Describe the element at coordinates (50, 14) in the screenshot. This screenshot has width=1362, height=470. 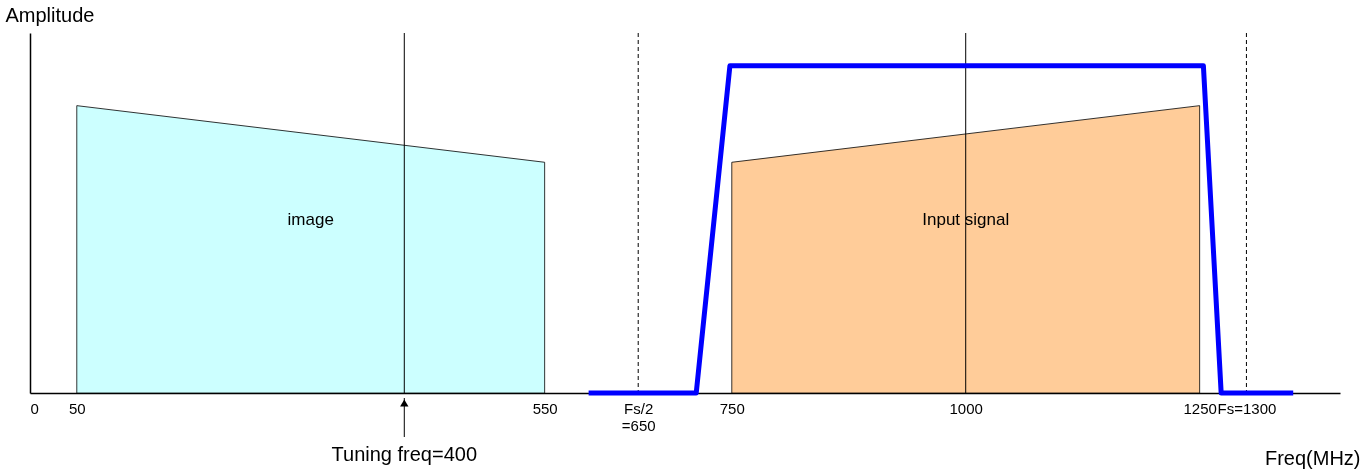
I see `y-axis-title: Amplitude` at that location.